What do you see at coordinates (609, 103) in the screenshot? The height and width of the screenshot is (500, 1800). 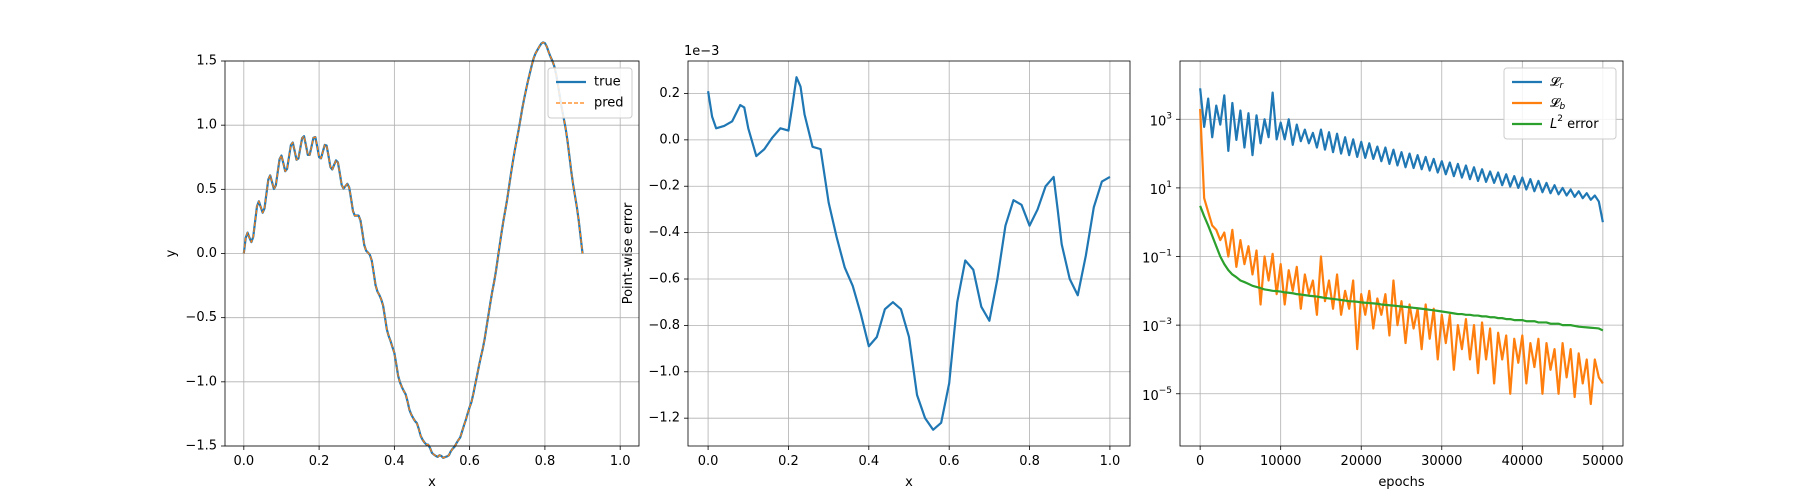 I see `legend-label: pred` at bounding box center [609, 103].